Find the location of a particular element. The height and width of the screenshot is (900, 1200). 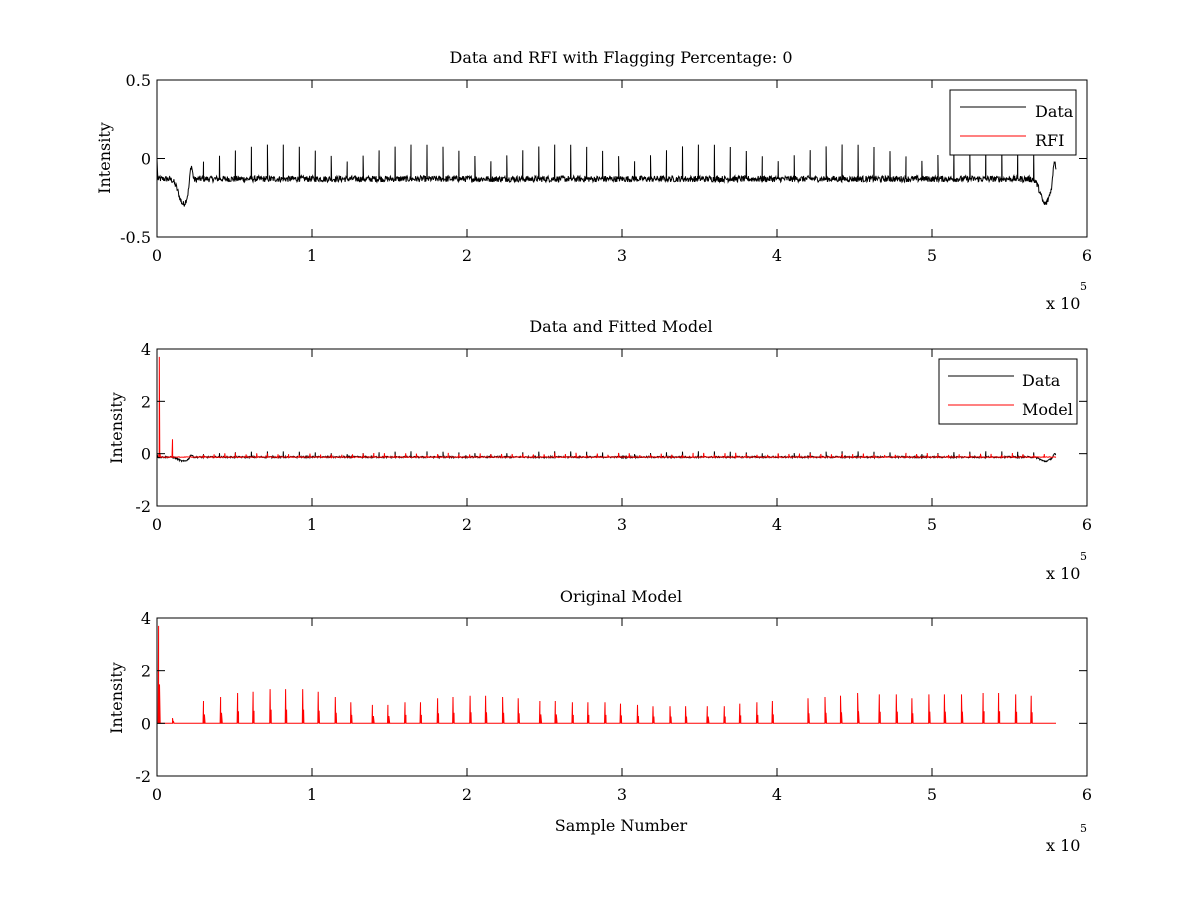

y-tick-label: 0.5 is located at coordinates (138, 80).